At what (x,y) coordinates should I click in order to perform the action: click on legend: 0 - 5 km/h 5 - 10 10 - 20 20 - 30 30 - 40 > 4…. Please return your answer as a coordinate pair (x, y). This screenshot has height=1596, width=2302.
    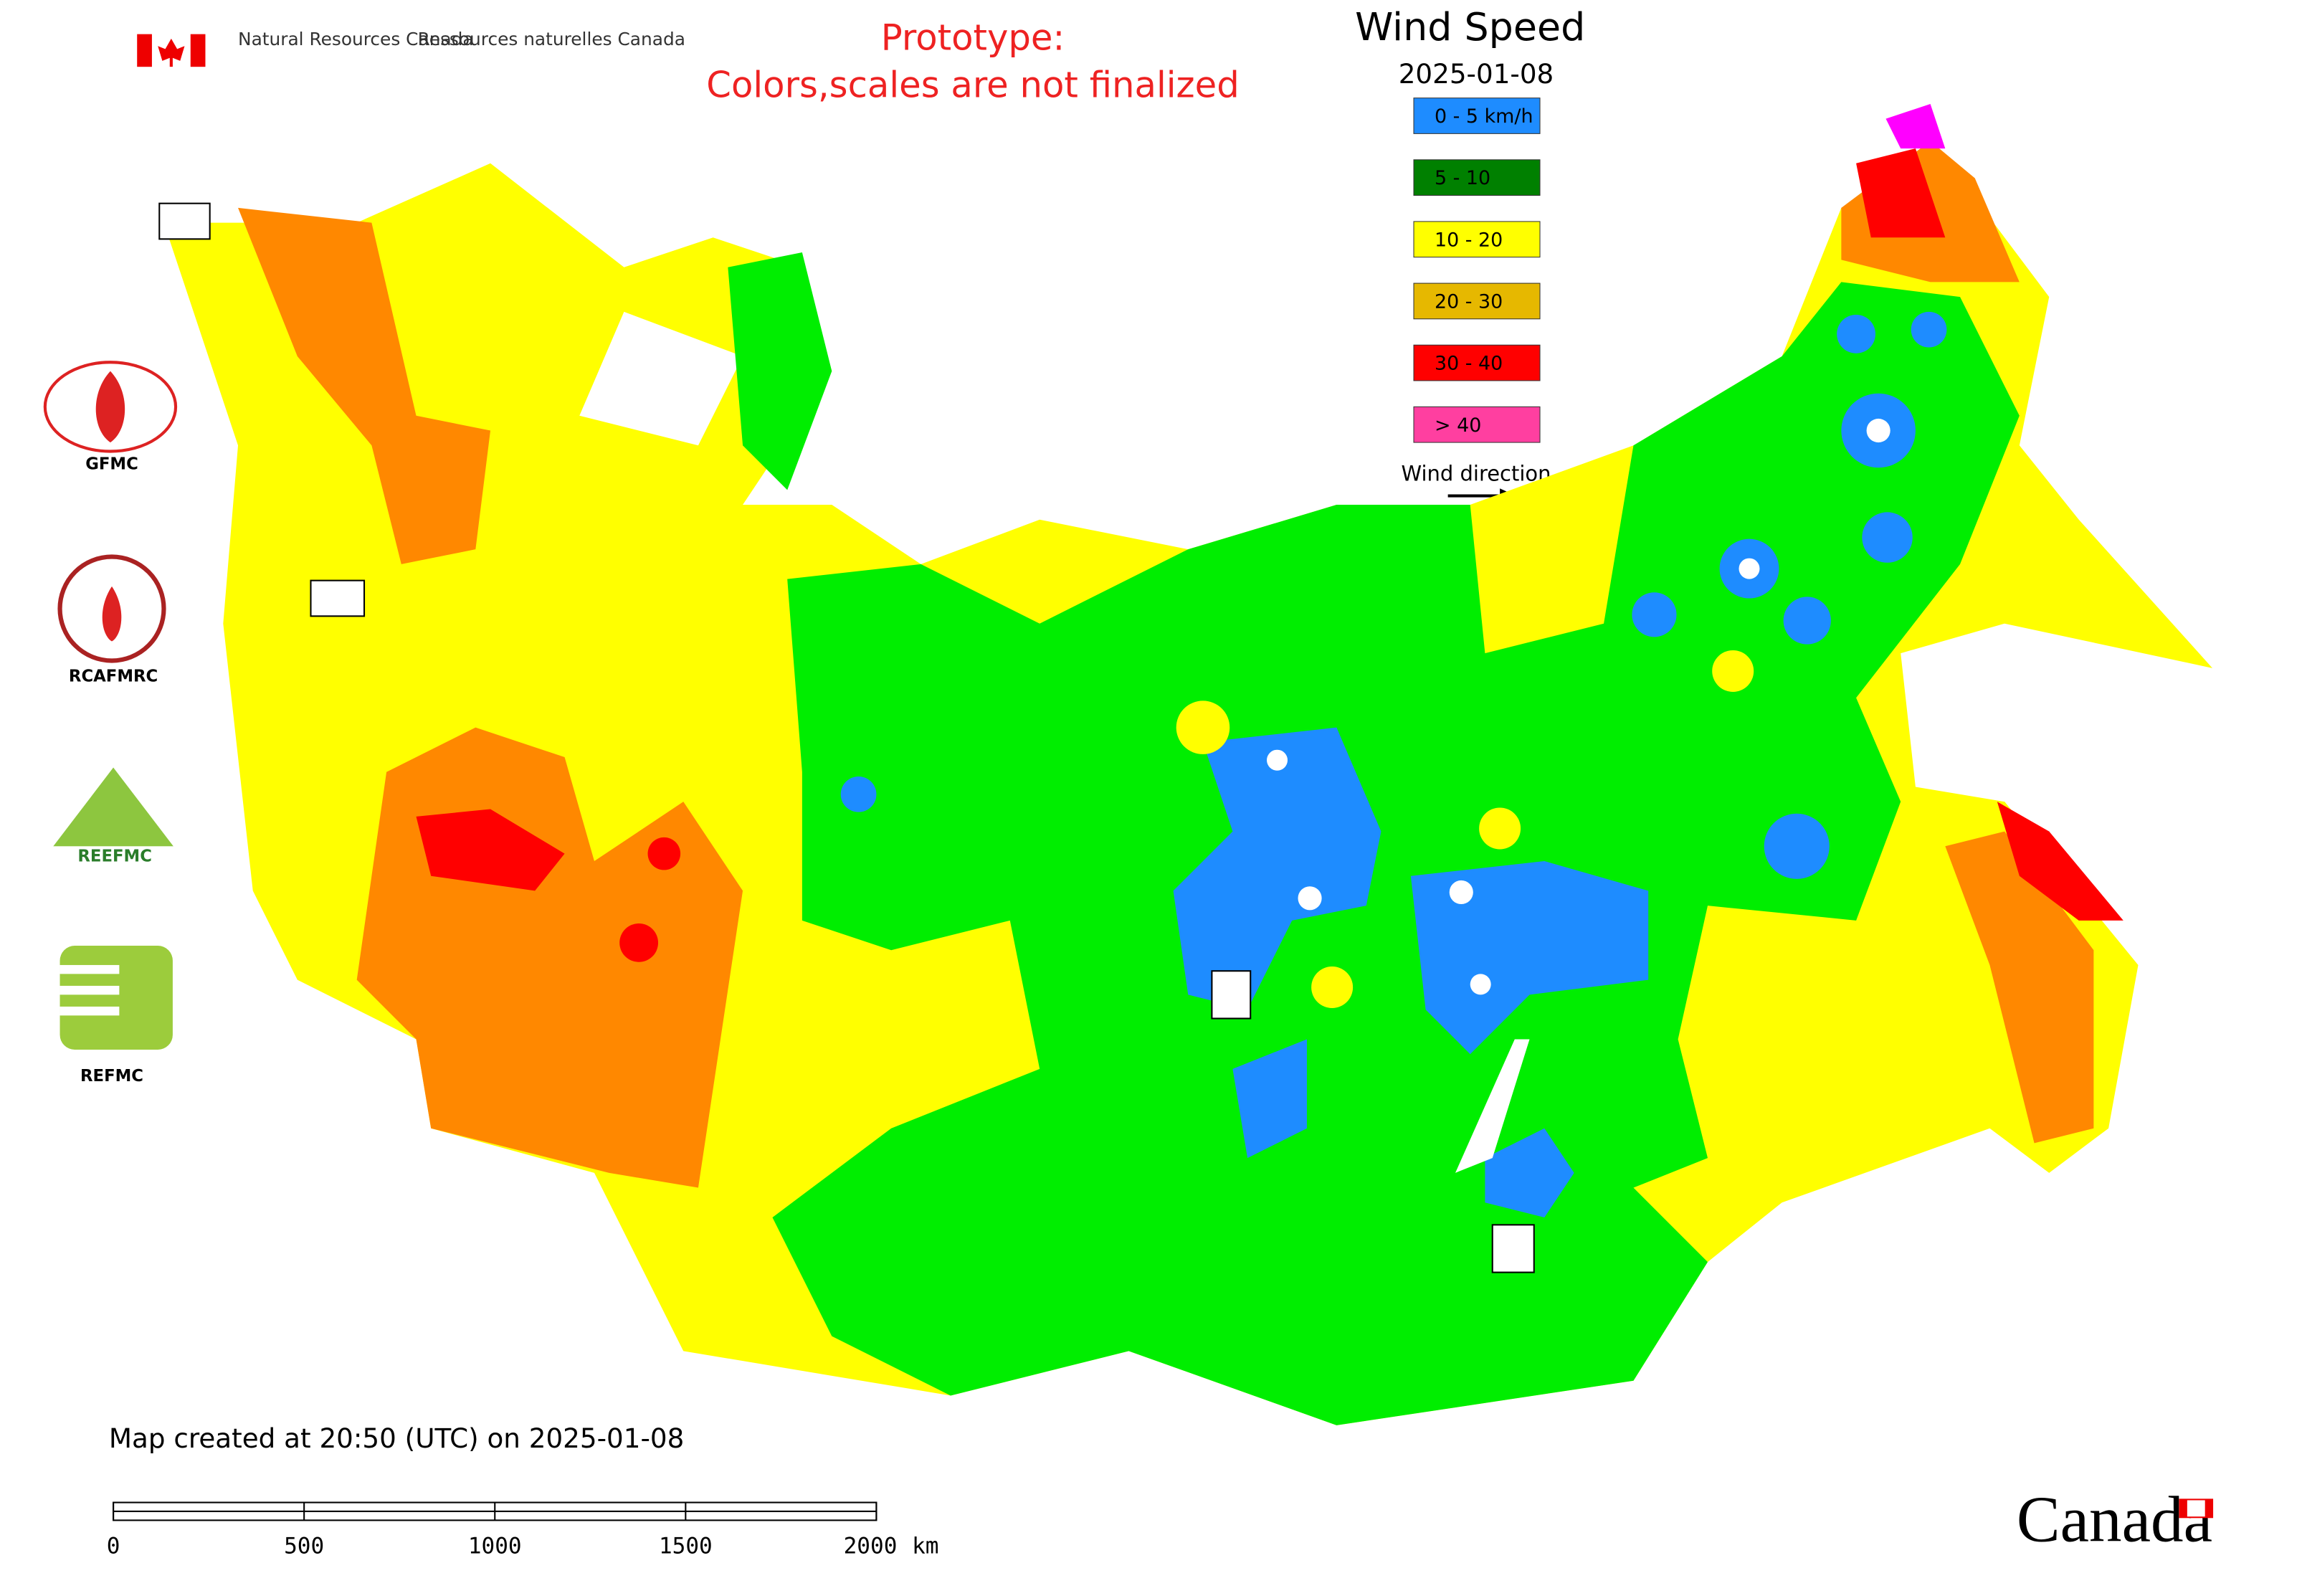
    Looking at the image, I should click on (1477, 270).